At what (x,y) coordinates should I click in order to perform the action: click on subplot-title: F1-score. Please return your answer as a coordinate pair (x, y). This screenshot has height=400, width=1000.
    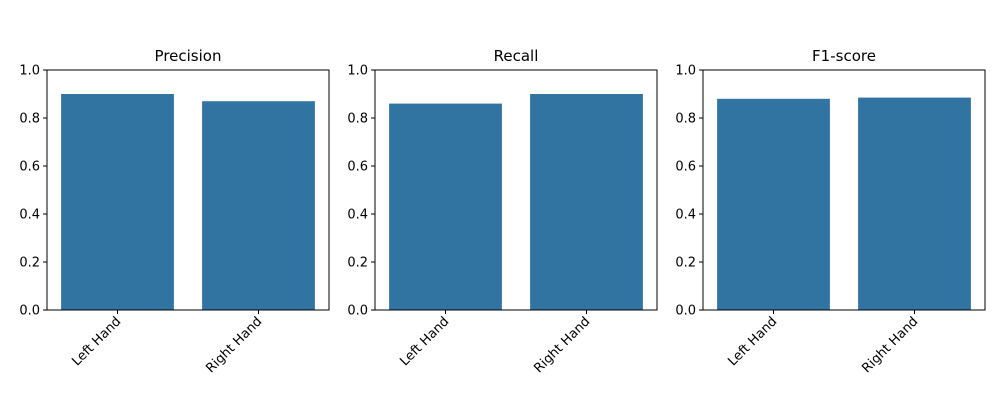
    Looking at the image, I should click on (844, 56).